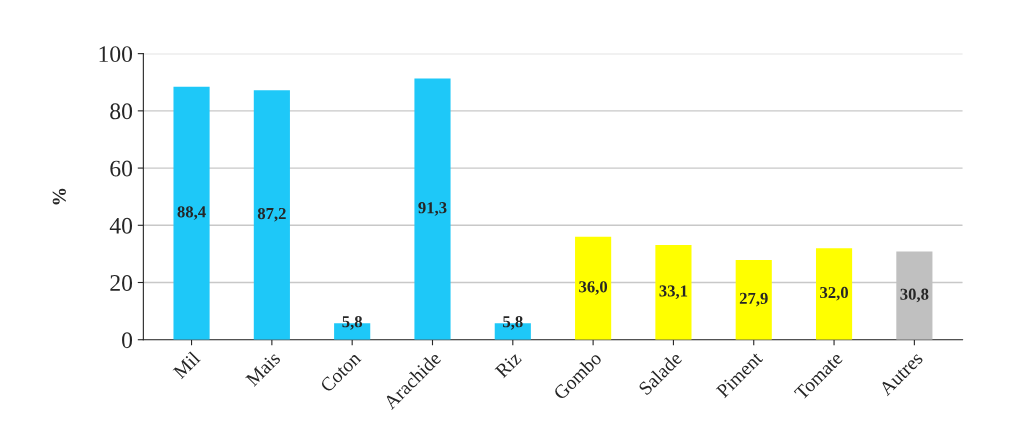 The width and height of the screenshot is (1024, 447). I want to click on data-label: 30,8, so click(914, 295).